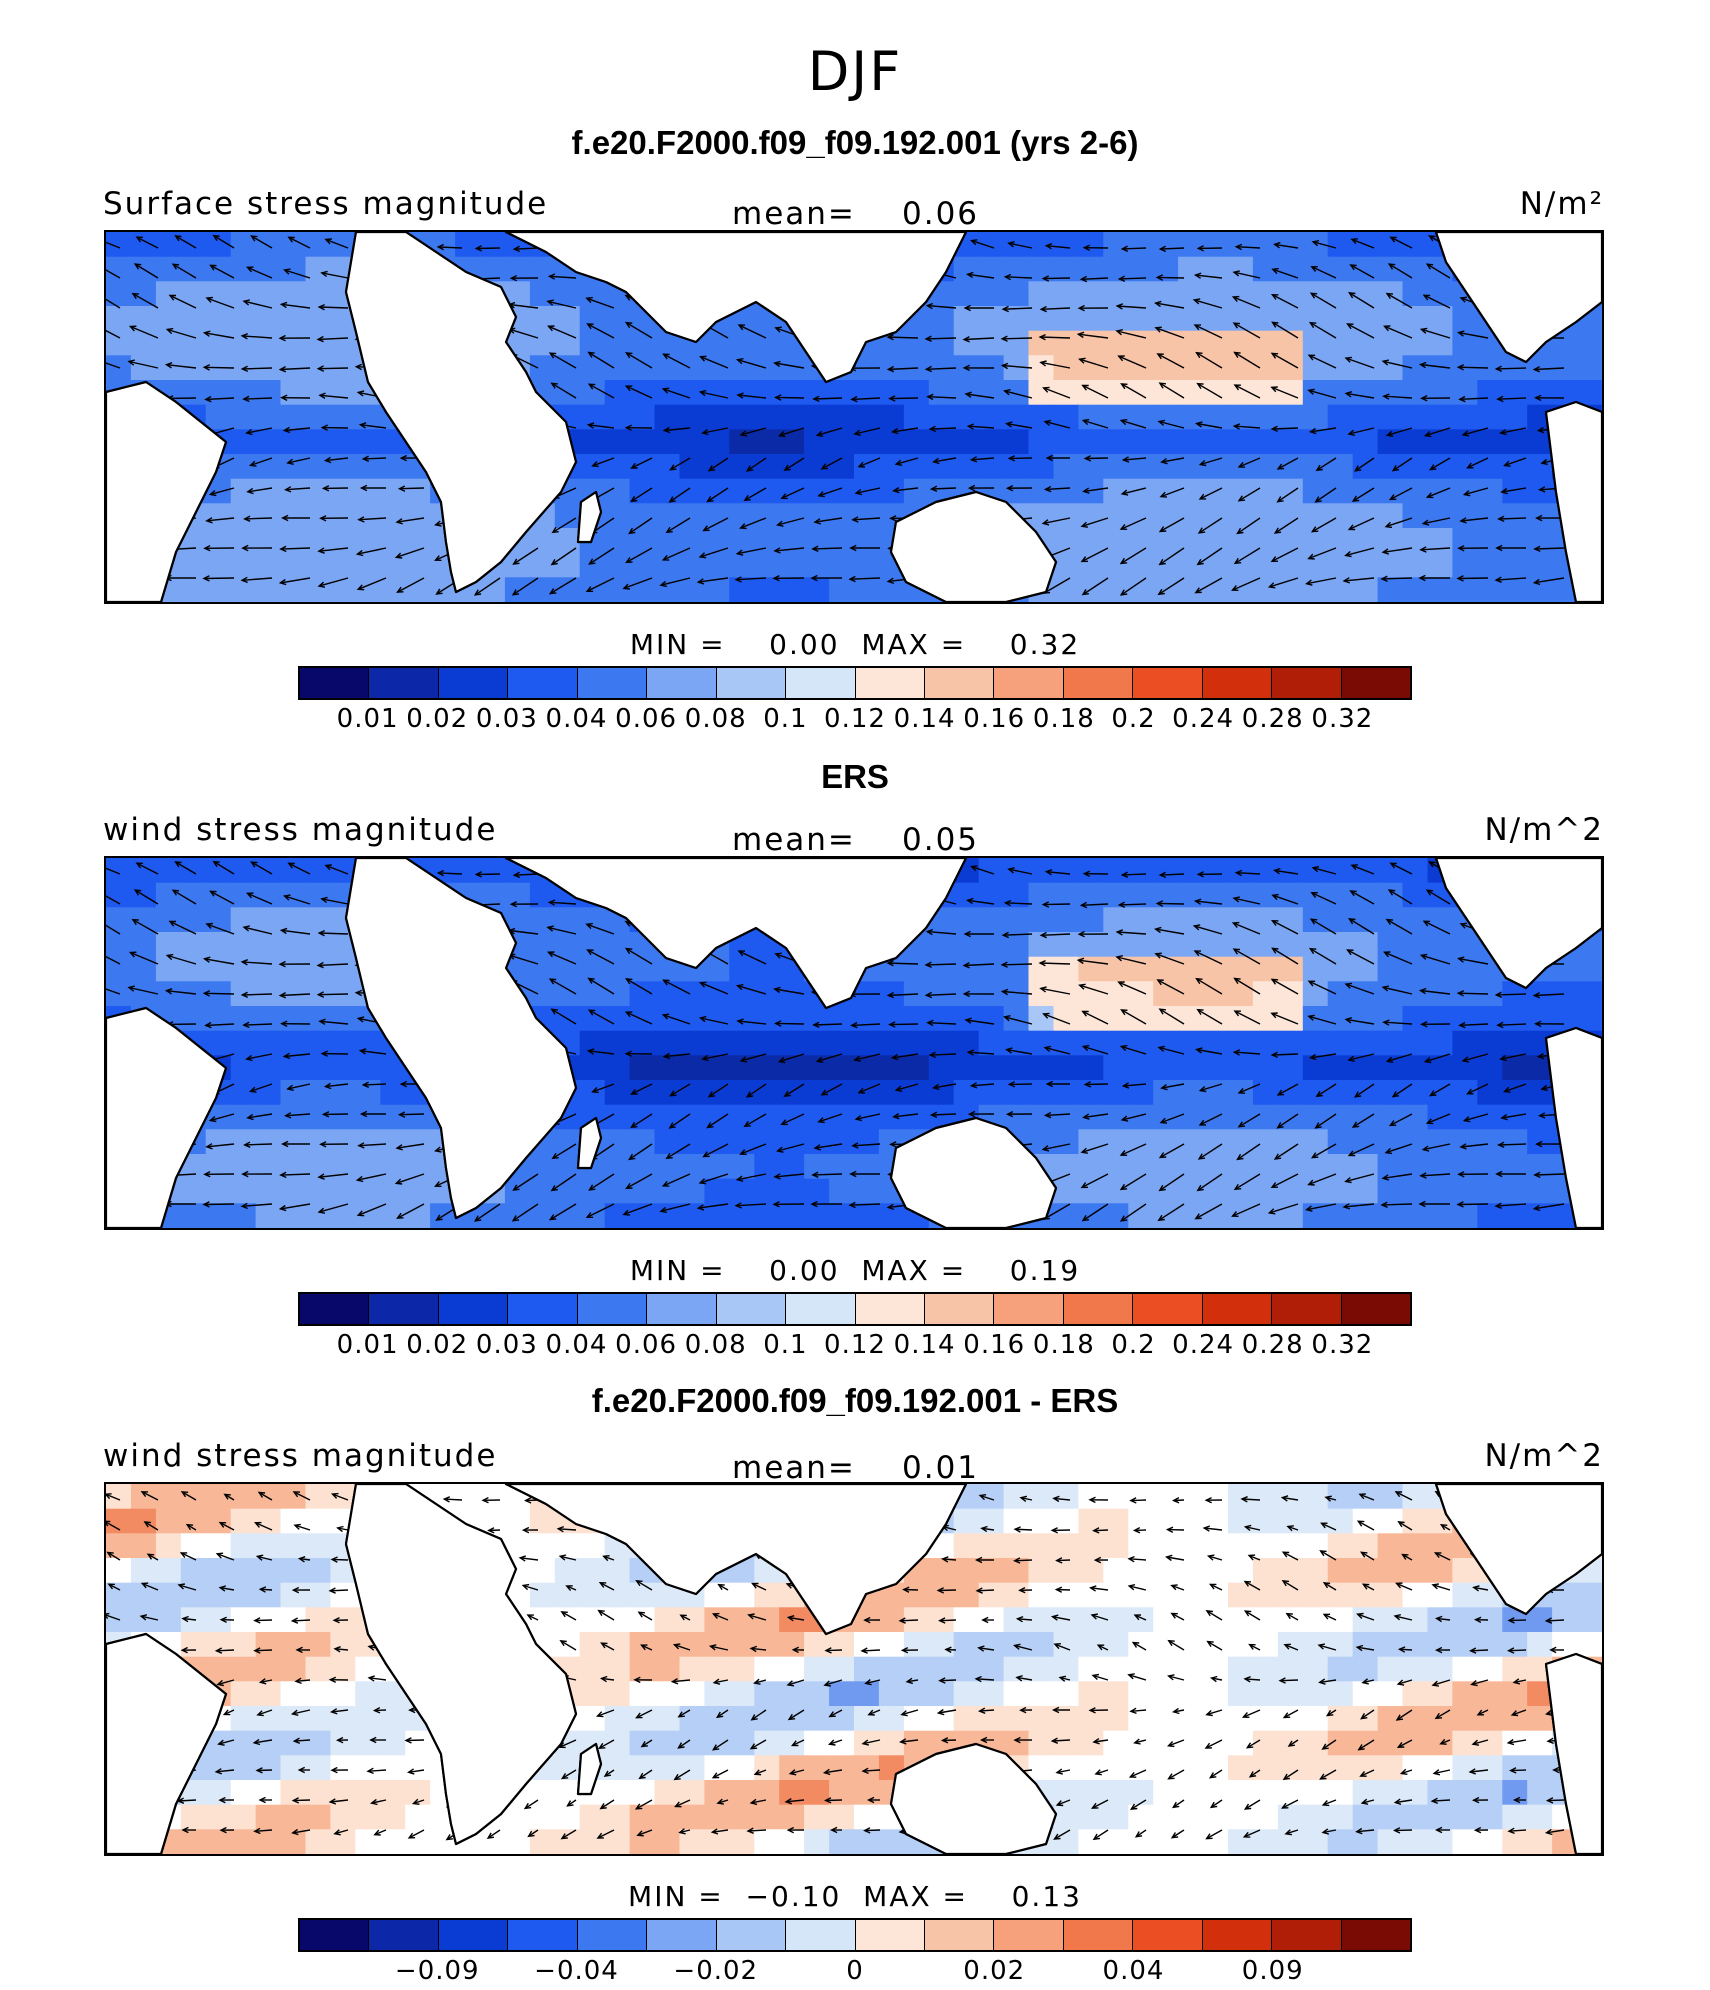 The width and height of the screenshot is (1710, 1990). I want to click on colorbar-tick-label: −0.09, so click(437, 1971).